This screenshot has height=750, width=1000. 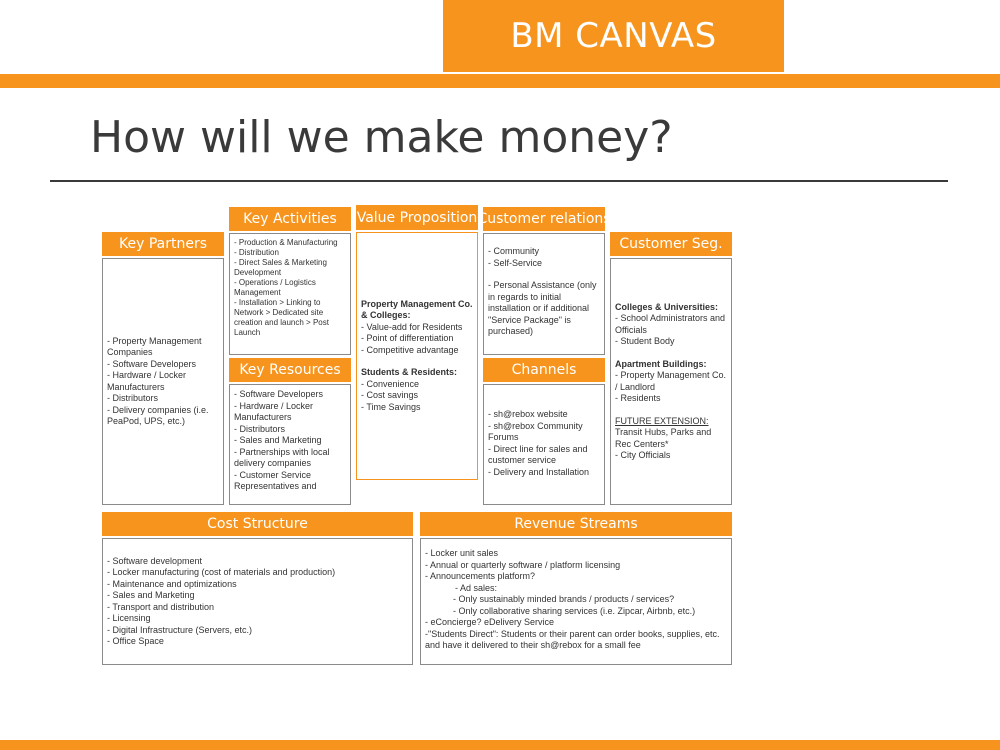 I want to click on key-resources-line: - Hardware / Locker Manufacturers, so click(x=275, y=411).